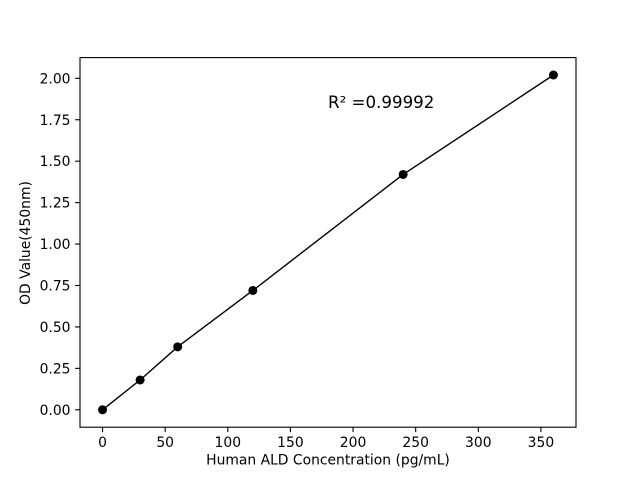  I want to click on r-squared-annotation: R² =0.99992, so click(381, 102).